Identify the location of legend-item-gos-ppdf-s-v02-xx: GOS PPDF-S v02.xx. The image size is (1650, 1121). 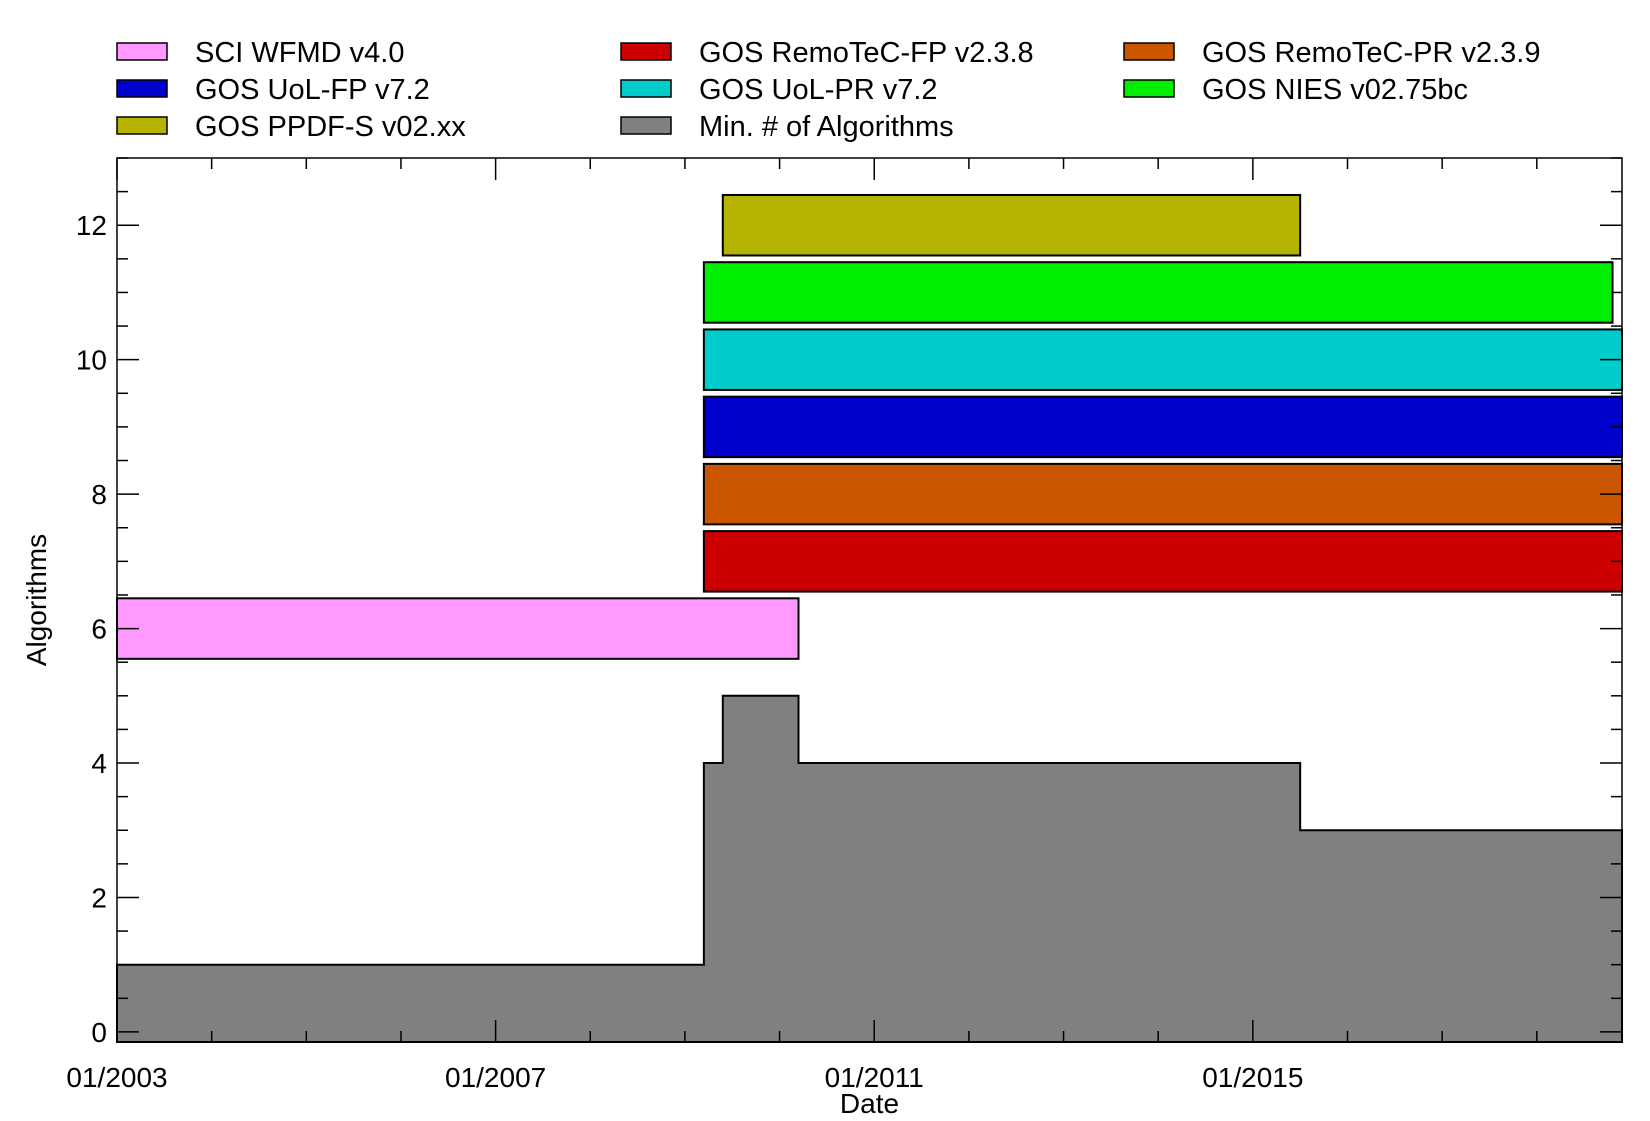
(291, 127).